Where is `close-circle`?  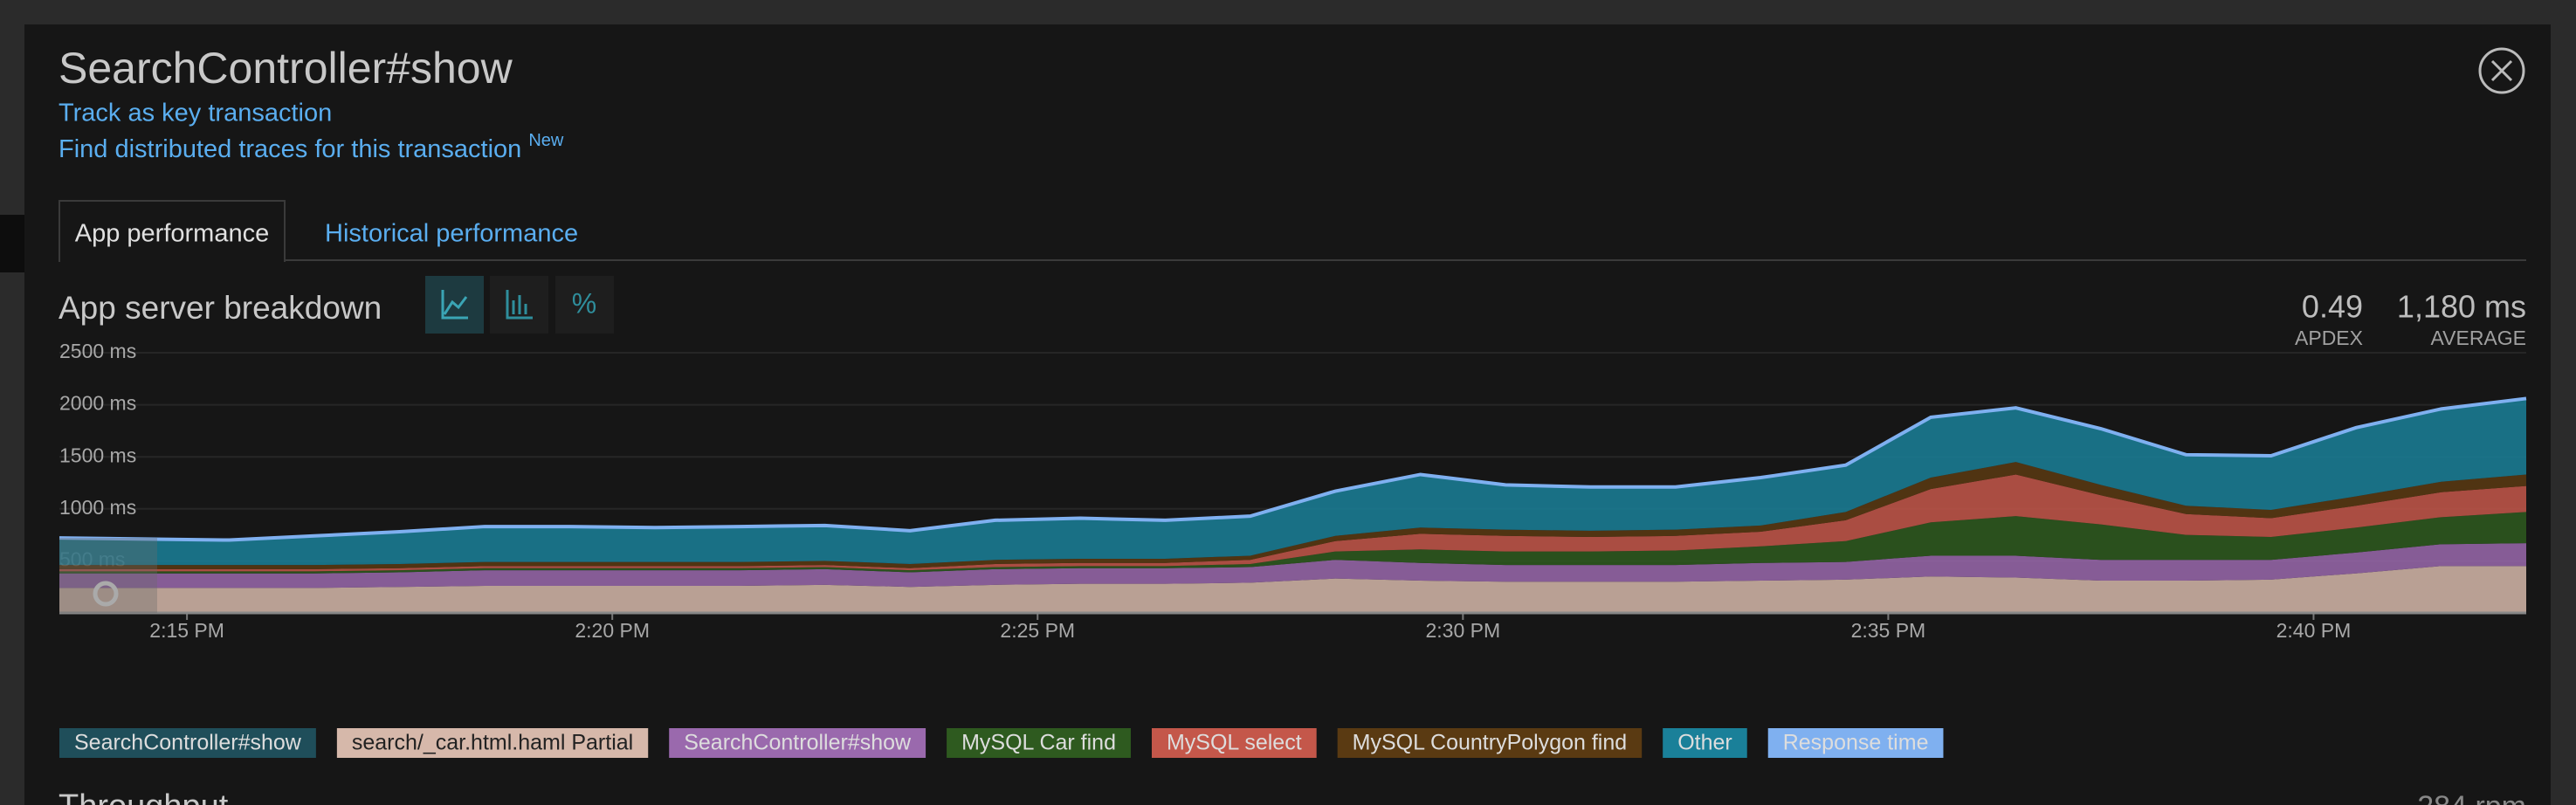
close-circle is located at coordinates (2501, 70).